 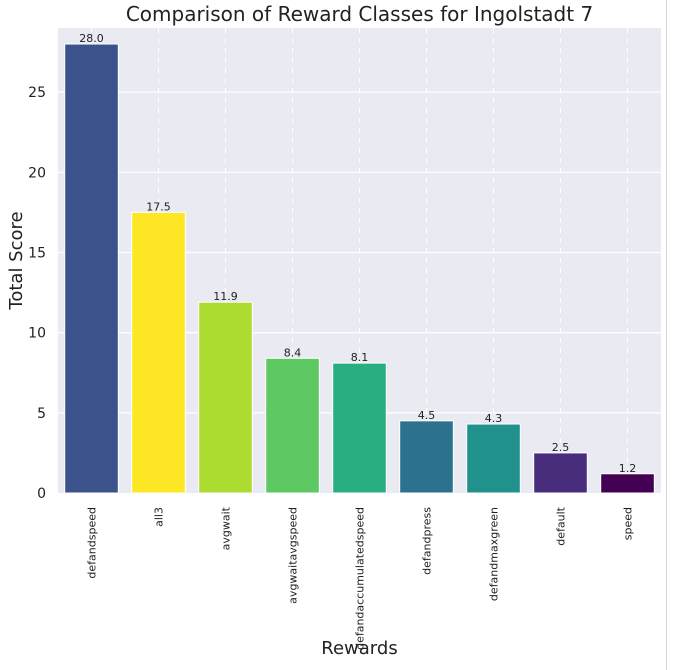 What do you see at coordinates (91, 38) in the screenshot?
I see `bar-value-label: 28.0` at bounding box center [91, 38].